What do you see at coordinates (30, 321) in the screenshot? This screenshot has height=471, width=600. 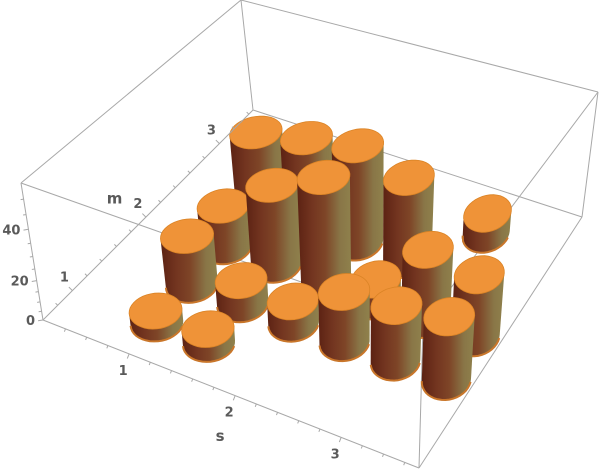 I see `tick-label-z: 0` at bounding box center [30, 321].